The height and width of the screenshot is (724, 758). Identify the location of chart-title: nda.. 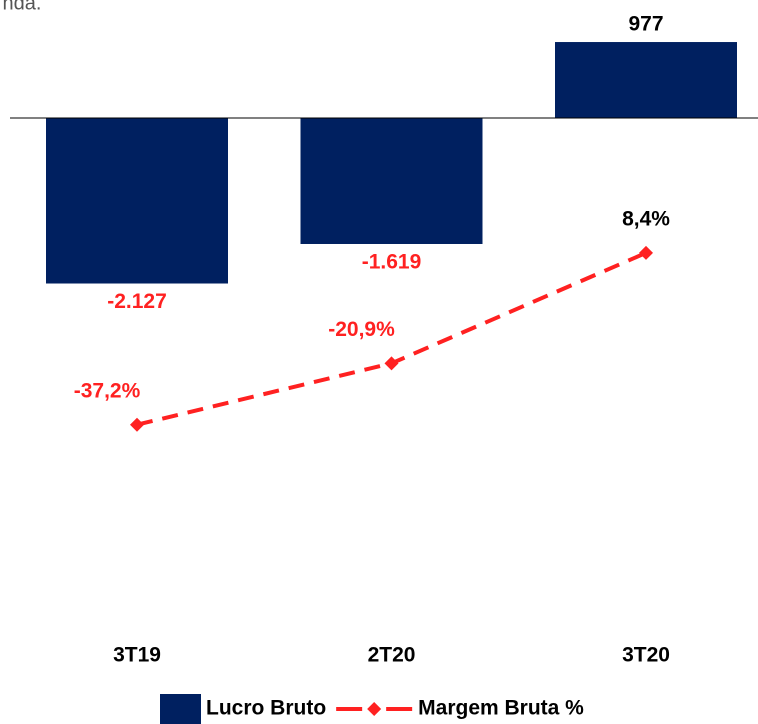
(22, 7).